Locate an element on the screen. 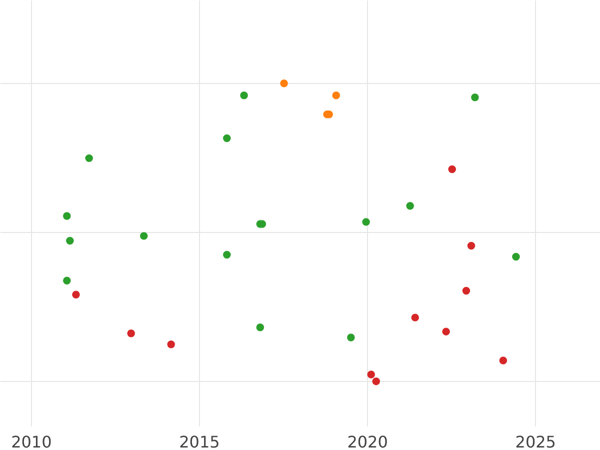 The height and width of the screenshot is (450, 600). x-tick-label: 2025 is located at coordinates (535, 441).